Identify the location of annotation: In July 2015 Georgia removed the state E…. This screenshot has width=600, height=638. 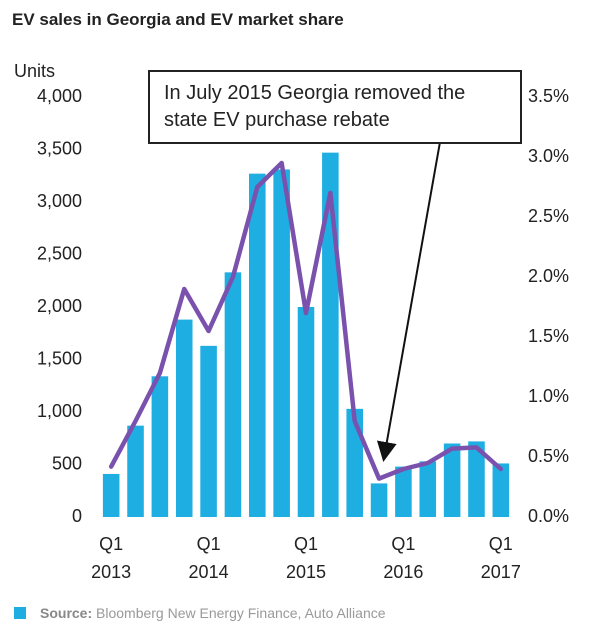
(335, 107).